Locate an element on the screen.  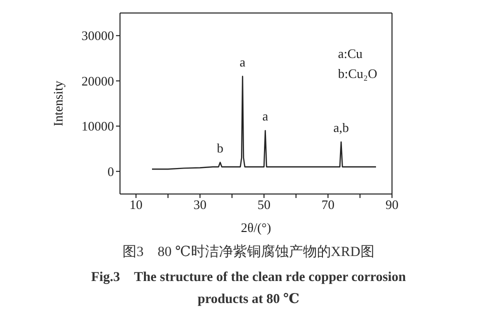
caption: 图3 80 ℃时洁净紫铜腐蚀产物的XRD图 is located at coordinates (249, 252).